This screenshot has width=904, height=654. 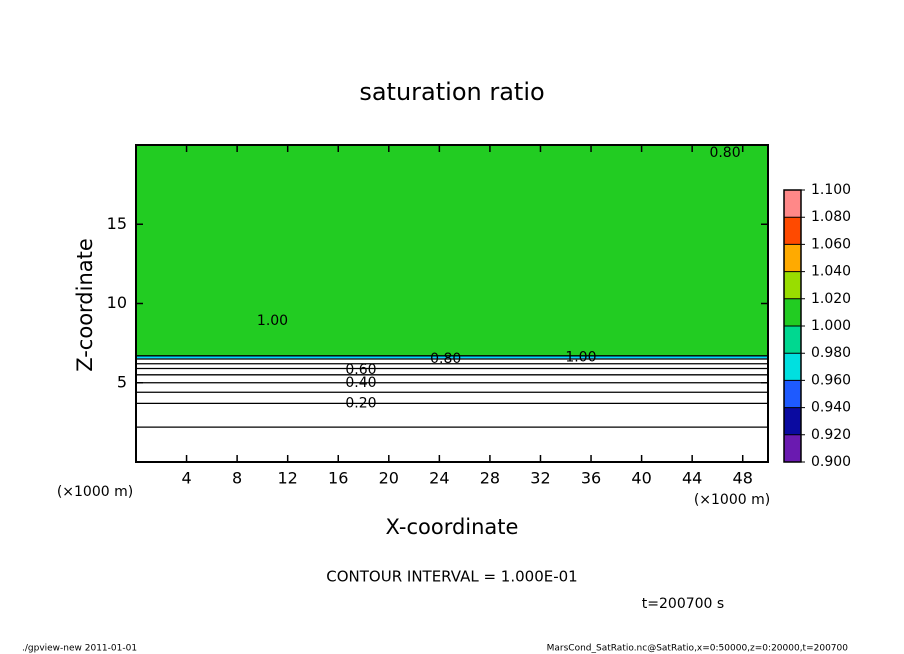 I want to click on colorbar-tick-label: 0.980, so click(x=831, y=353).